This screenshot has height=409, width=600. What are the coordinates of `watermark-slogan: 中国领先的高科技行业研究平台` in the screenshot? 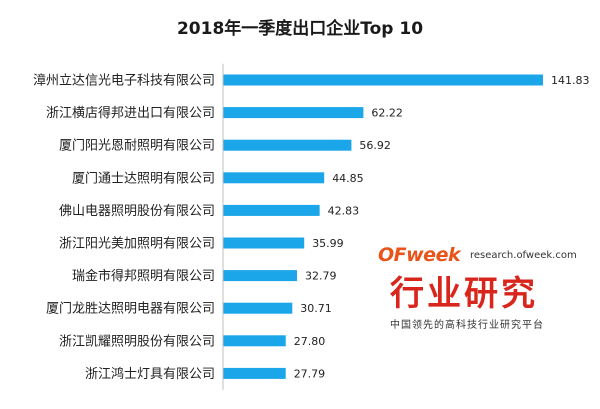 It's located at (467, 325).